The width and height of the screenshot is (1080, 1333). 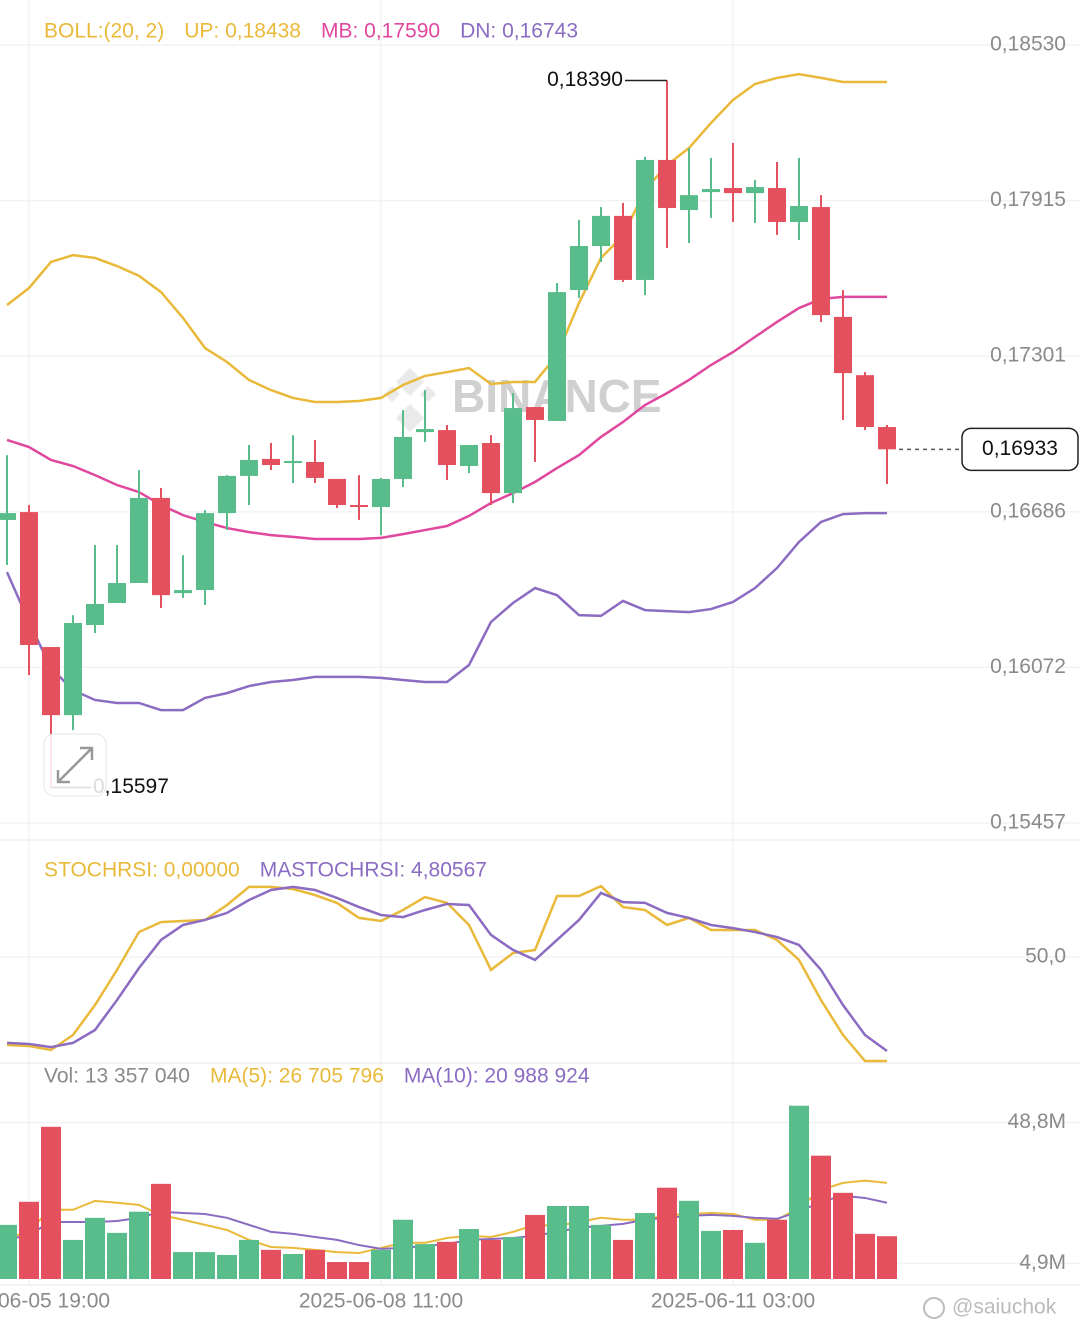 I want to click on x-tick-label: 2025-06-11 03:00, so click(x=733, y=1301).